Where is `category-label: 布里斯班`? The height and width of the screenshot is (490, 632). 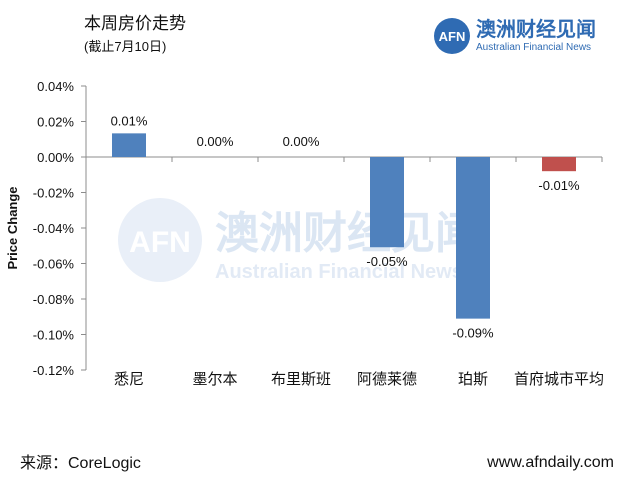
category-label: 布里斯班 is located at coordinates (301, 379).